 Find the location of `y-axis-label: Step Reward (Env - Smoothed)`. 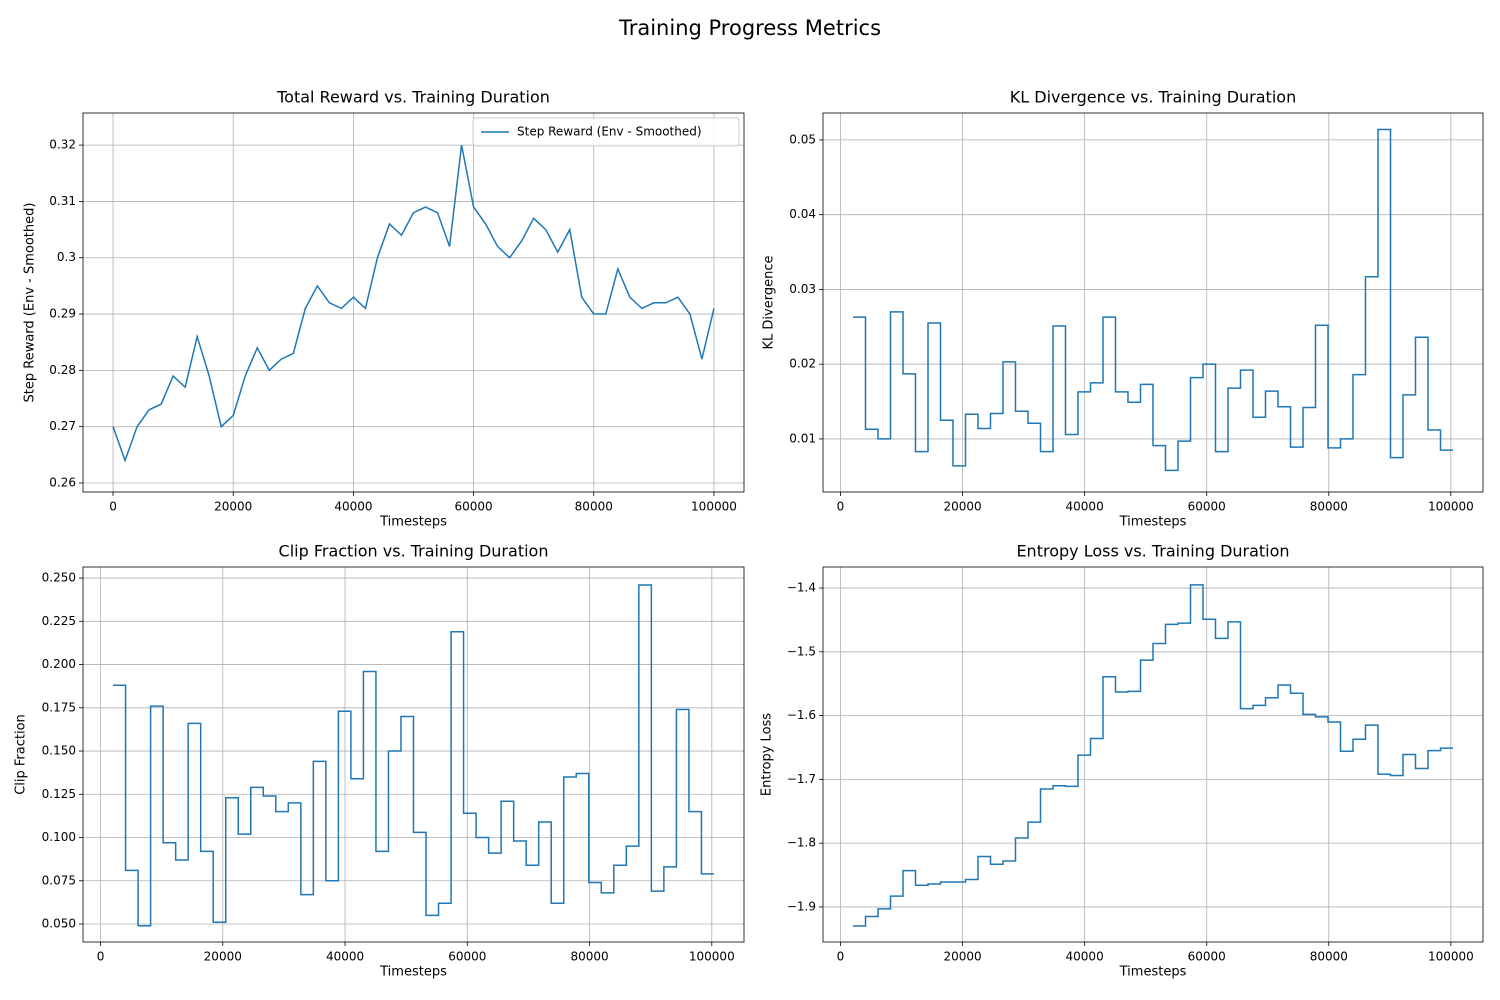

y-axis-label: Step Reward (Env - Smoothed) is located at coordinates (30, 303).